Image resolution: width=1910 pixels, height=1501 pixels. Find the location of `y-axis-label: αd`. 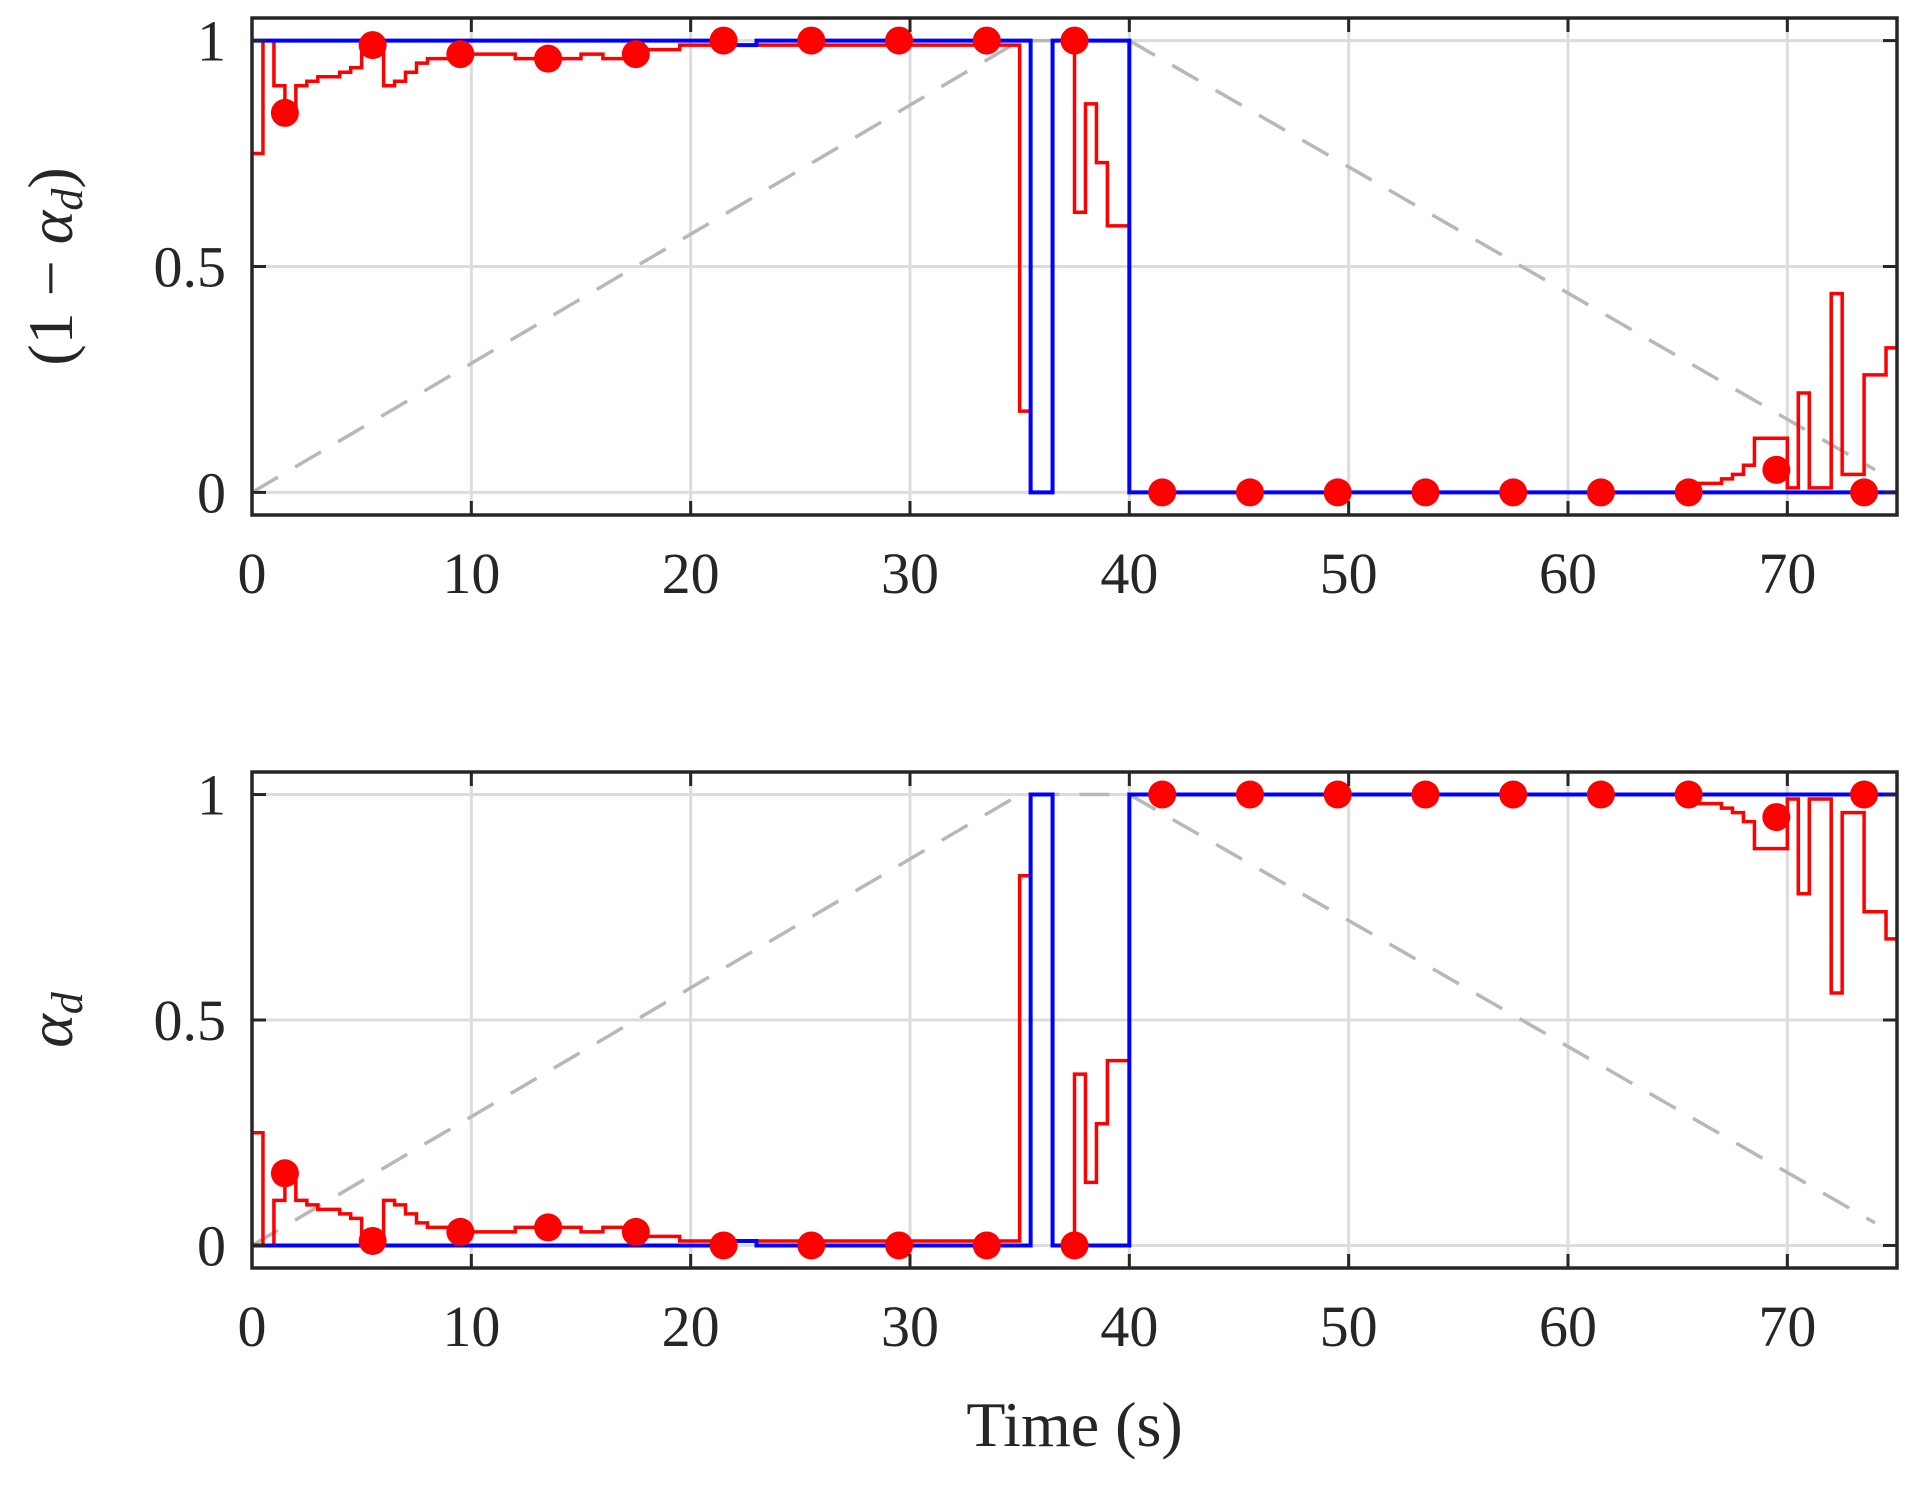

y-axis-label: αd is located at coordinates (53, 1019).